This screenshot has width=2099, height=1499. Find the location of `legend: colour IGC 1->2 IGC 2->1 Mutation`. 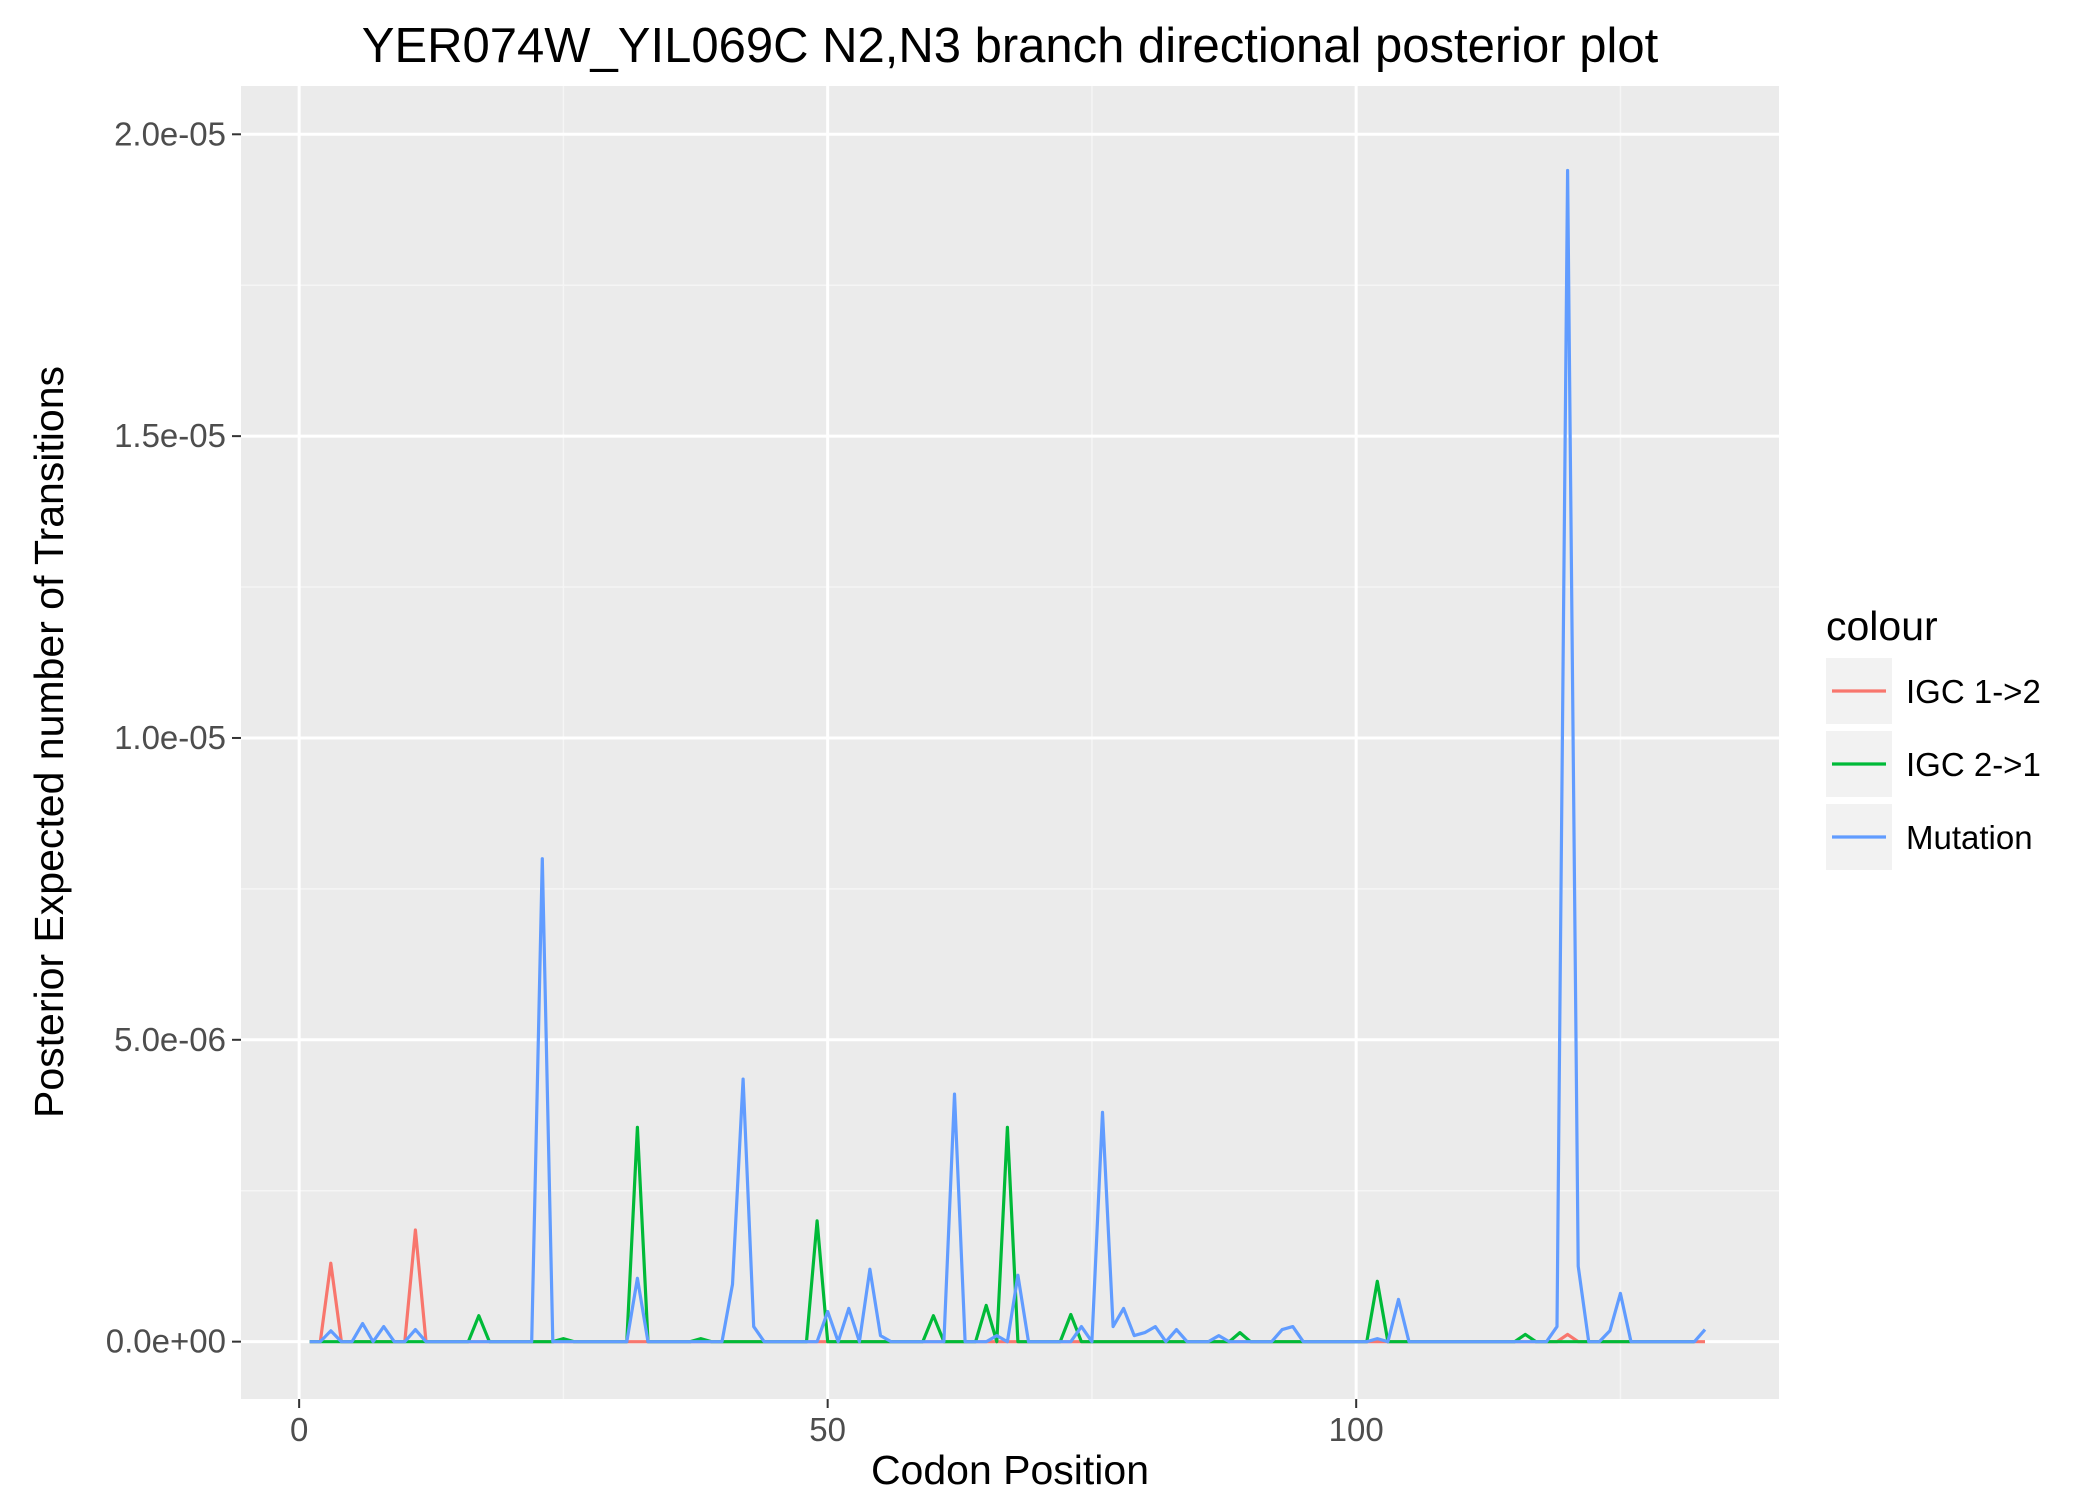

legend: colour IGC 1->2 IGC 2->1 Mutation is located at coordinates (1933, 736).